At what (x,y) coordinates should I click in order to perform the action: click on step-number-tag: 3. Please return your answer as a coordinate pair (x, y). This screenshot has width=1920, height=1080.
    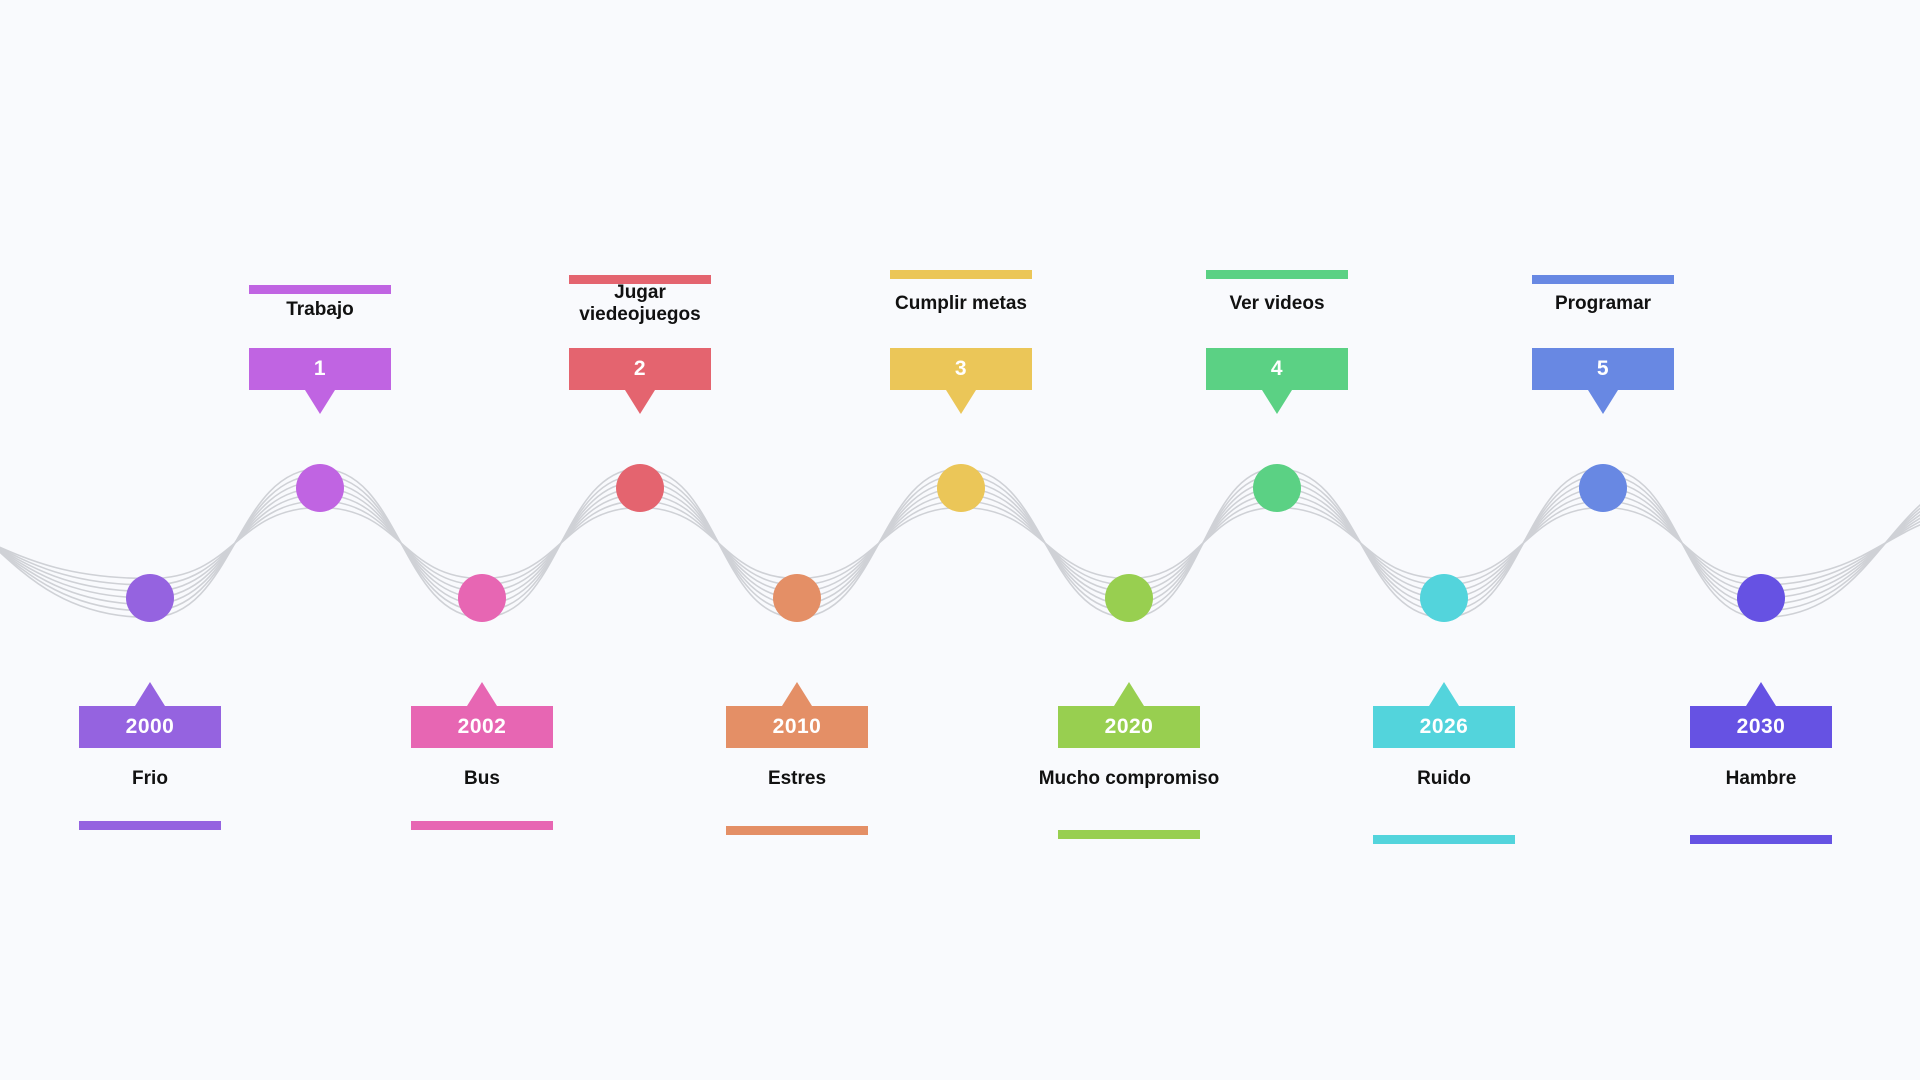
    Looking at the image, I should click on (961, 381).